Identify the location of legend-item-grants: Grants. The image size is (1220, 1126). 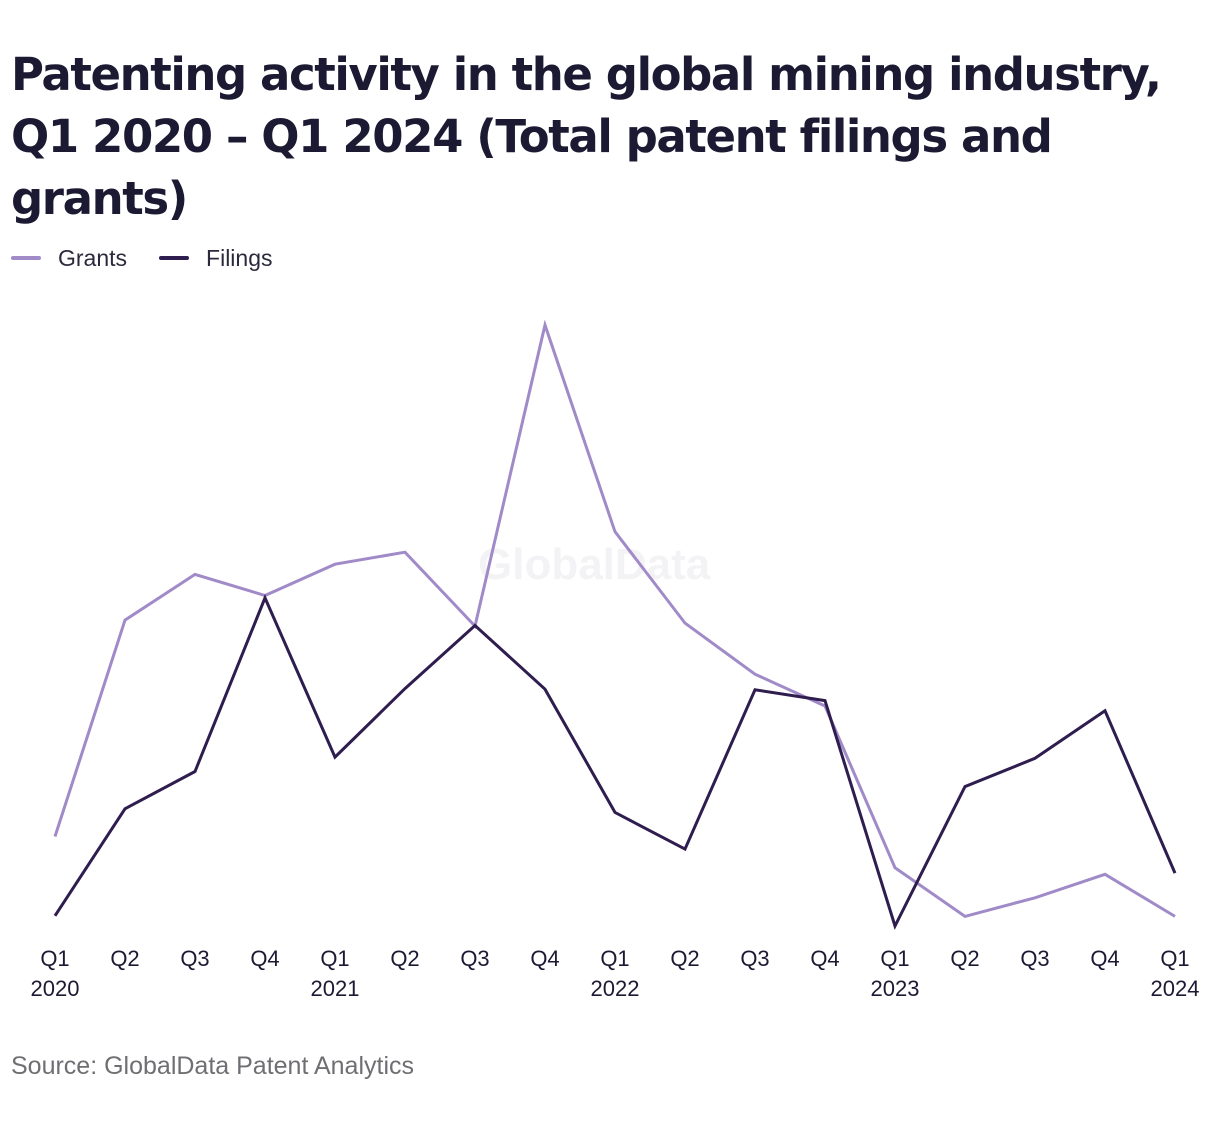
(69, 258).